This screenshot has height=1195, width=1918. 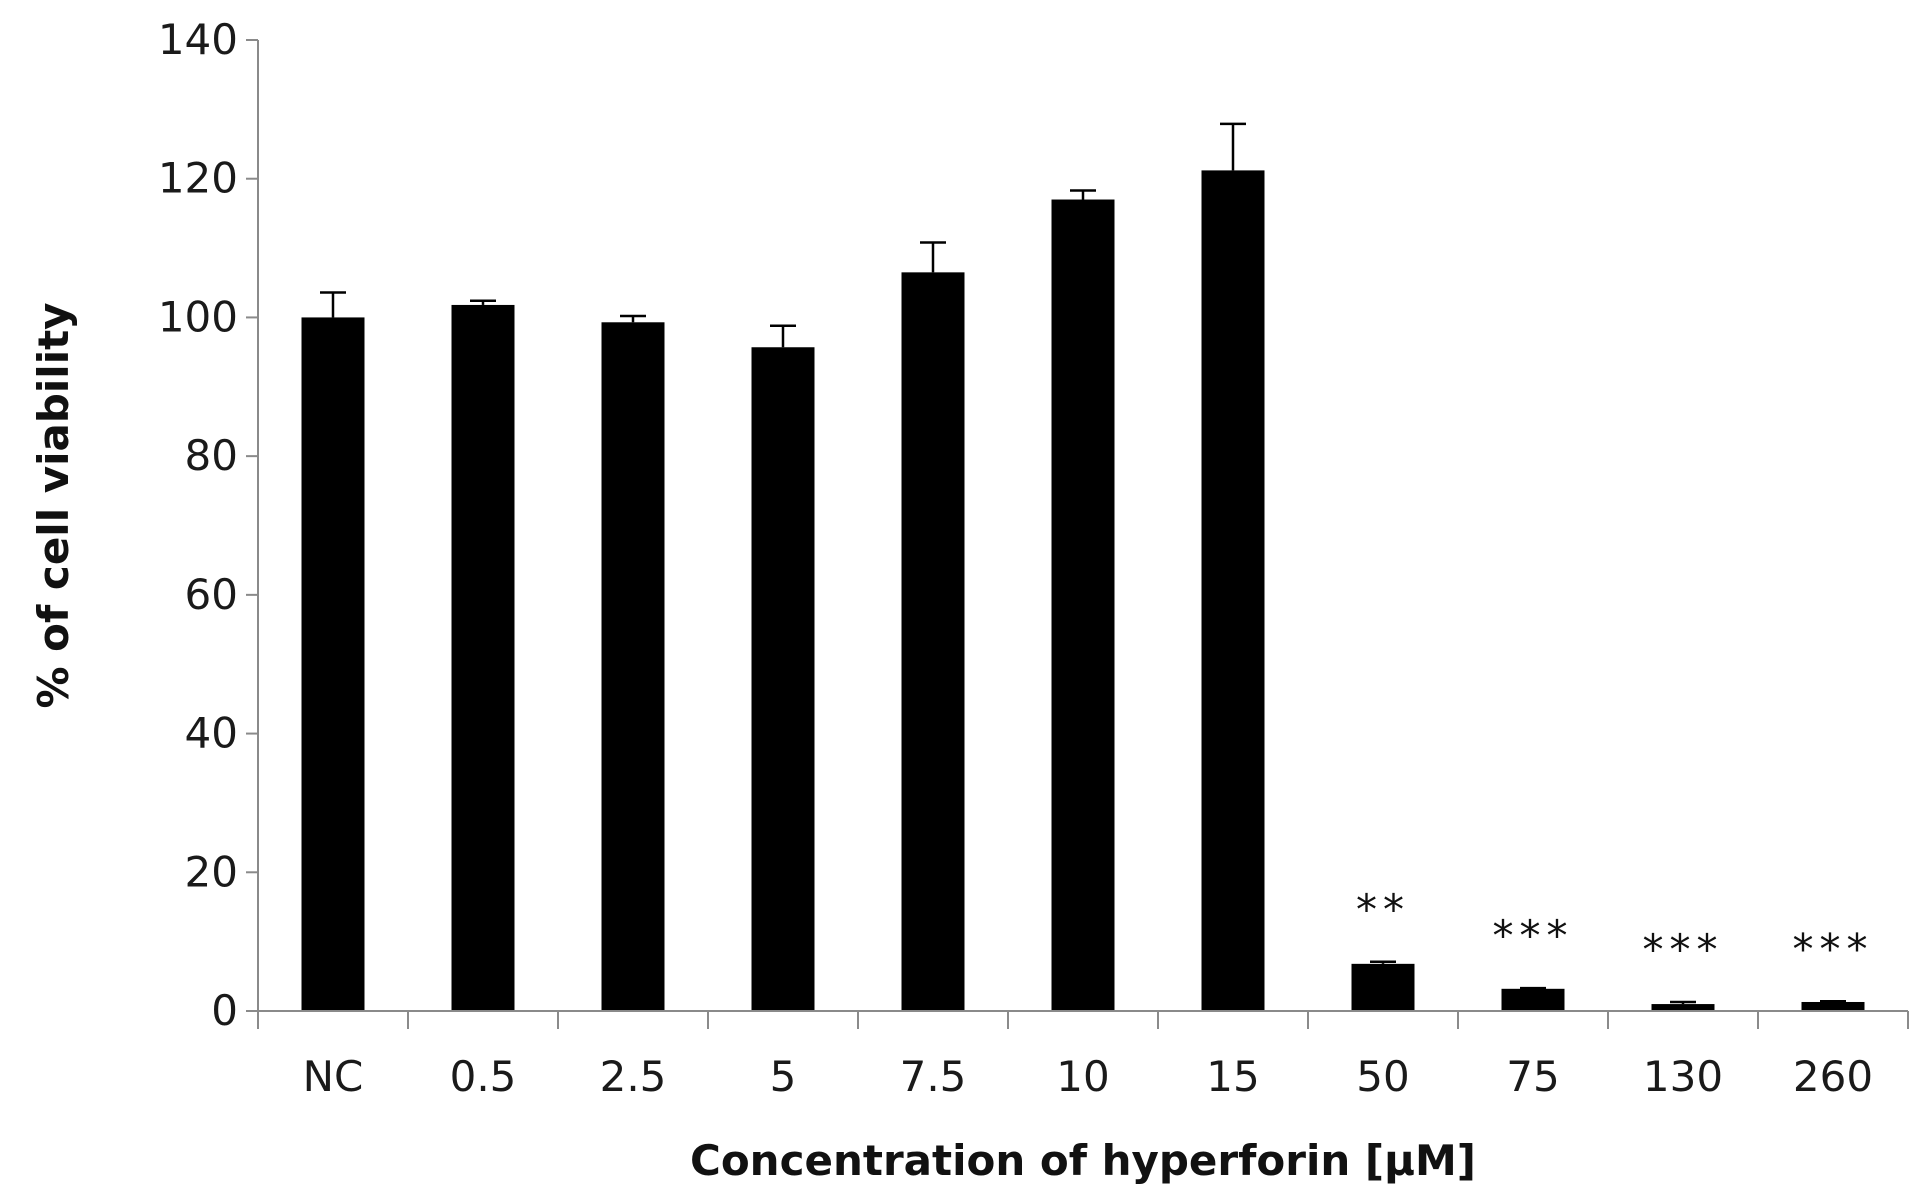 What do you see at coordinates (224, 1010) in the screenshot?
I see `y-tick-label: 0` at bounding box center [224, 1010].